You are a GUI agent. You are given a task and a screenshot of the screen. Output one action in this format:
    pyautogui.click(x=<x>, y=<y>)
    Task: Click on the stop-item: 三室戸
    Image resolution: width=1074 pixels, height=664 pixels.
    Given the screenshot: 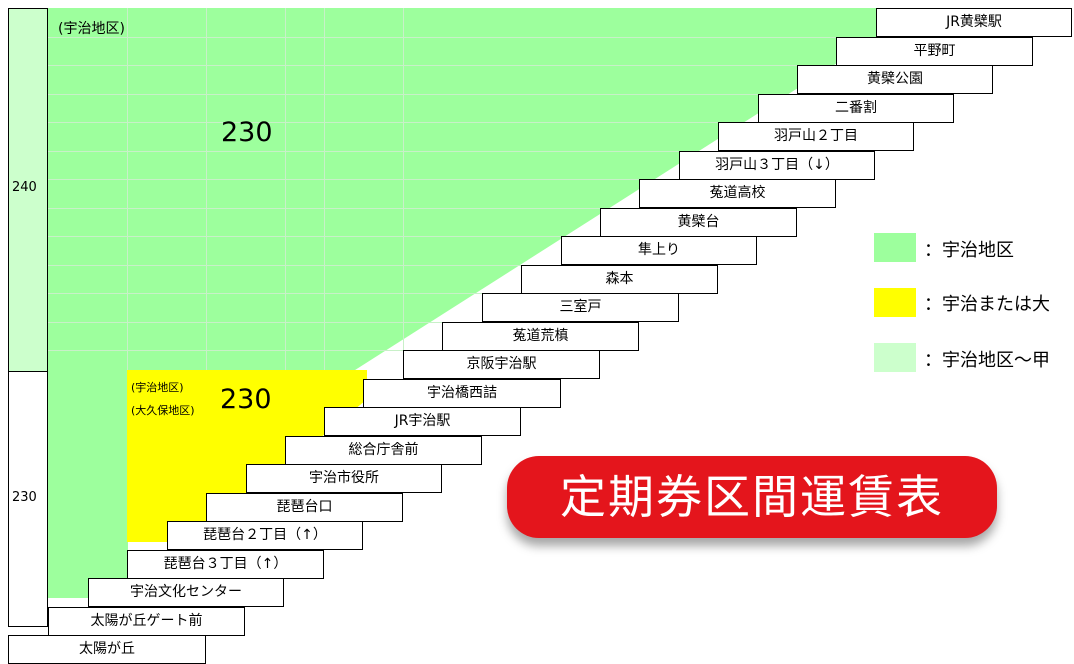 What is the action you would take?
    pyautogui.click(x=580, y=307)
    